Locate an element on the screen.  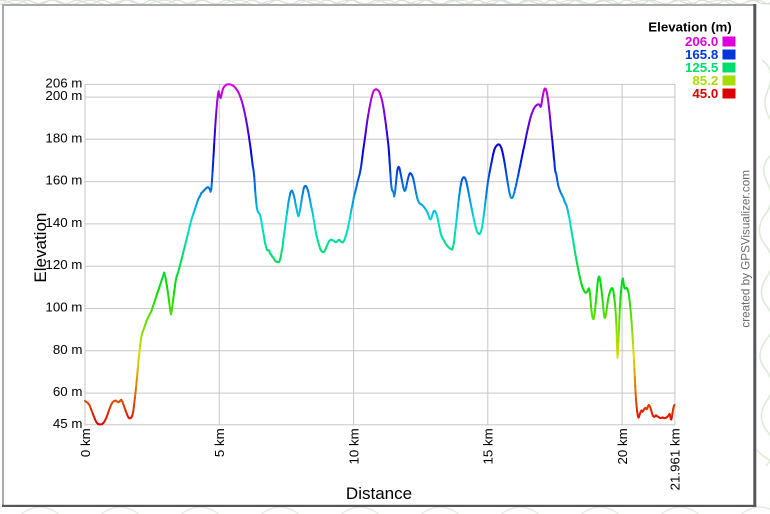
svg-text: 0 km is located at coordinates (85, 442).